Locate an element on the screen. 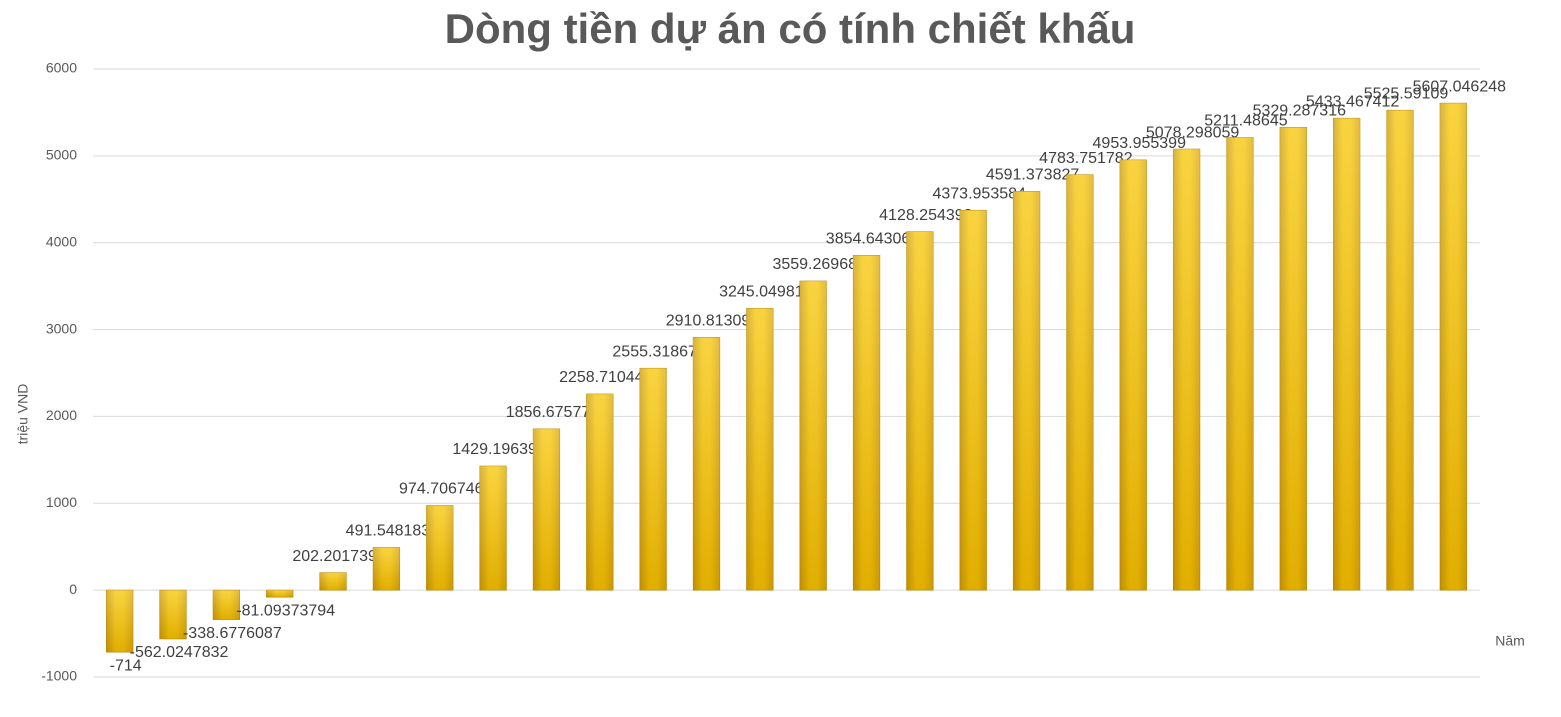 The width and height of the screenshot is (1561, 717). data-label: 5329.287316 is located at coordinates (1300, 110).